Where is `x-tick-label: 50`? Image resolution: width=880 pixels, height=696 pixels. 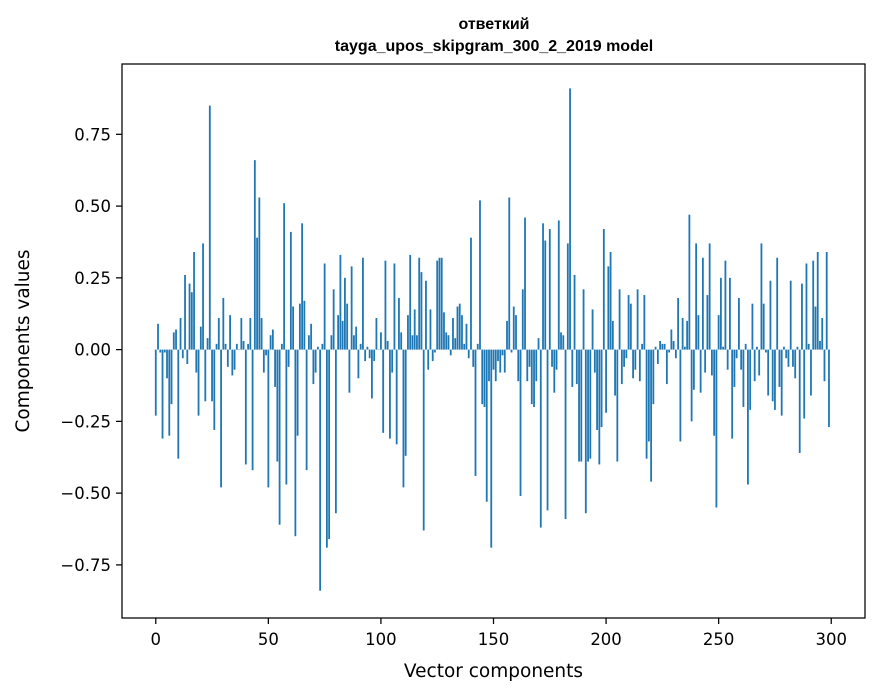
x-tick-label: 50 is located at coordinates (268, 639).